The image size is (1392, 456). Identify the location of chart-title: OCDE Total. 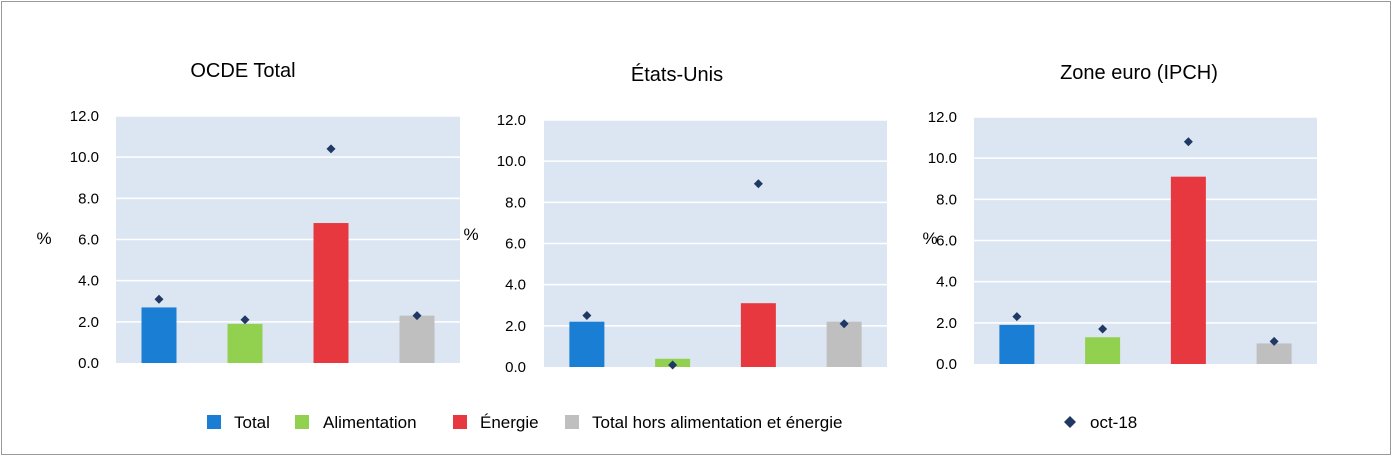
(242, 71).